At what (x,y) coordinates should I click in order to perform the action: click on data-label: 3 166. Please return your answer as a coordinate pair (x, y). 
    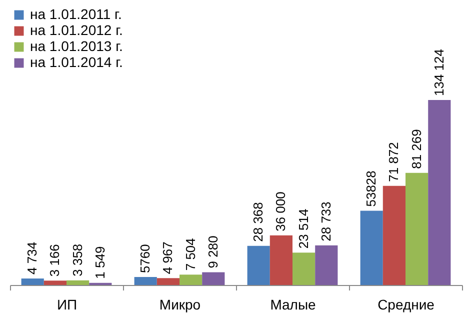
    Looking at the image, I should click on (54, 260).